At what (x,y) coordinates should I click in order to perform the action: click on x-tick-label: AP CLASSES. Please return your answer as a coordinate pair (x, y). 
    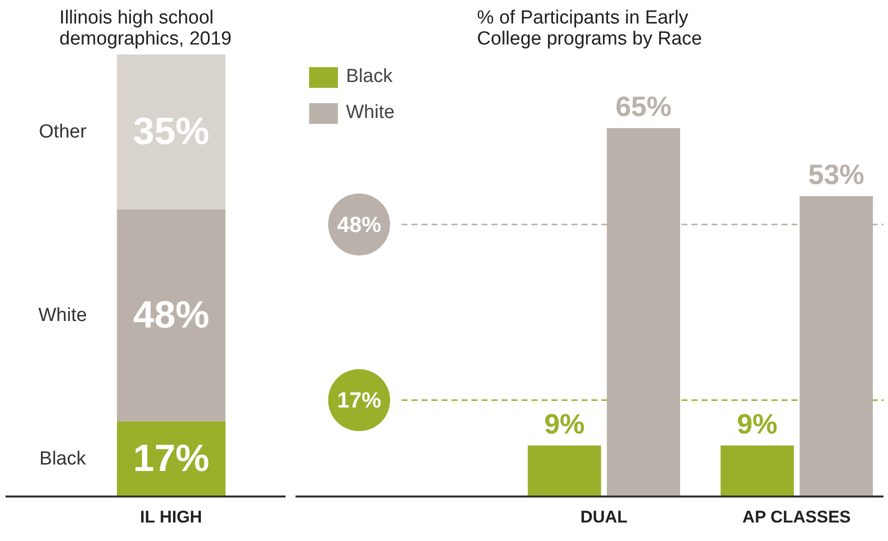
    Looking at the image, I should click on (796, 517).